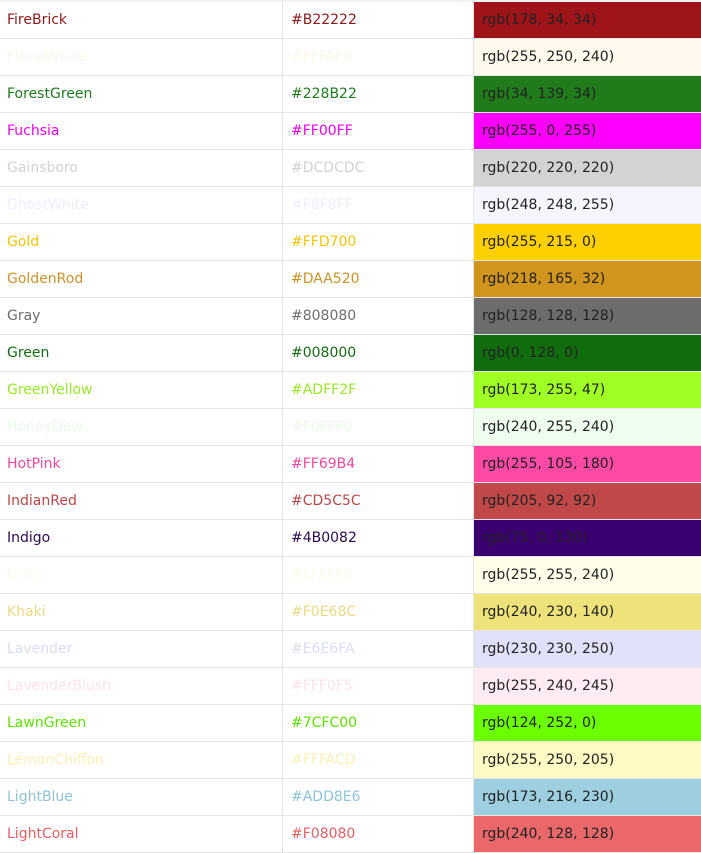  Describe the element at coordinates (141, 131) in the screenshot. I see `color-name-cell: Fuchsia` at that location.